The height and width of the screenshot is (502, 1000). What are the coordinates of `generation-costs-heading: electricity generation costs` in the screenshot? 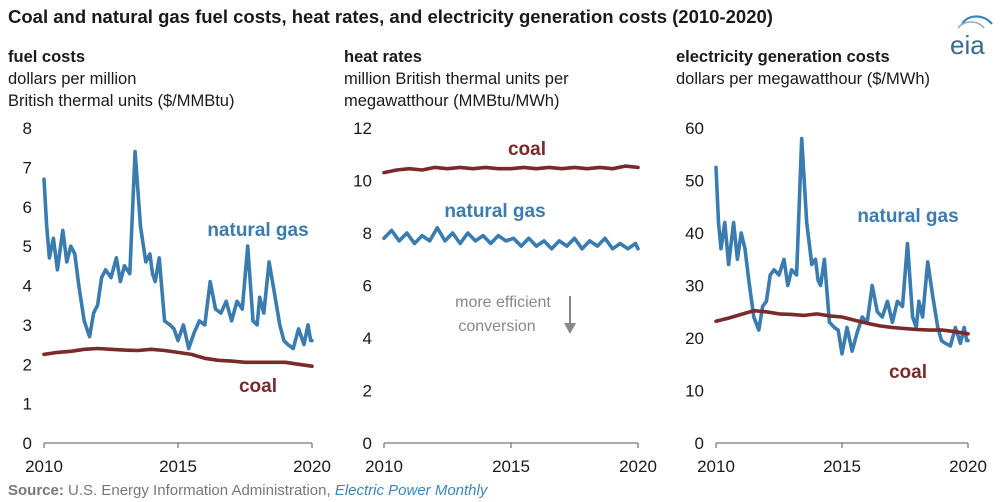 It's located at (783, 57).